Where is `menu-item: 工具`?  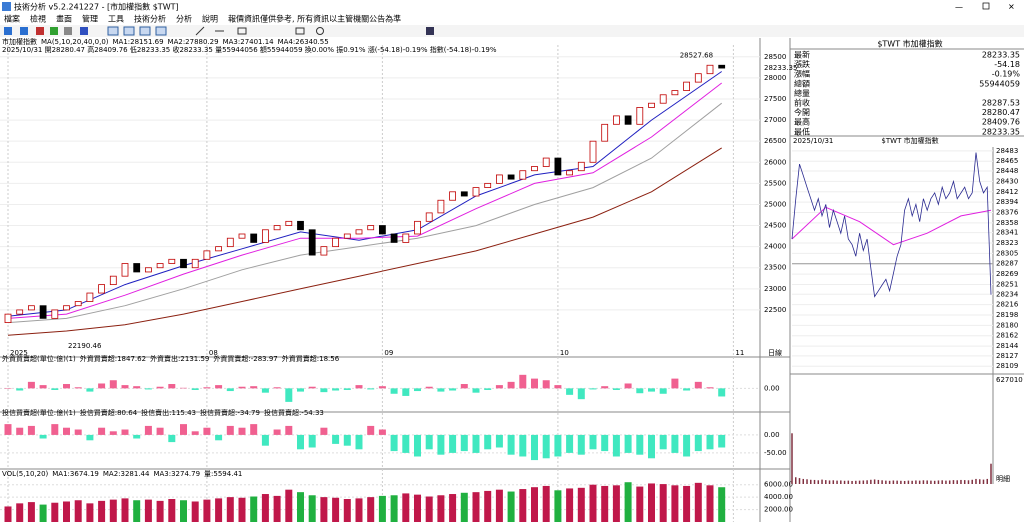 menu-item: 工具 is located at coordinates (116, 19).